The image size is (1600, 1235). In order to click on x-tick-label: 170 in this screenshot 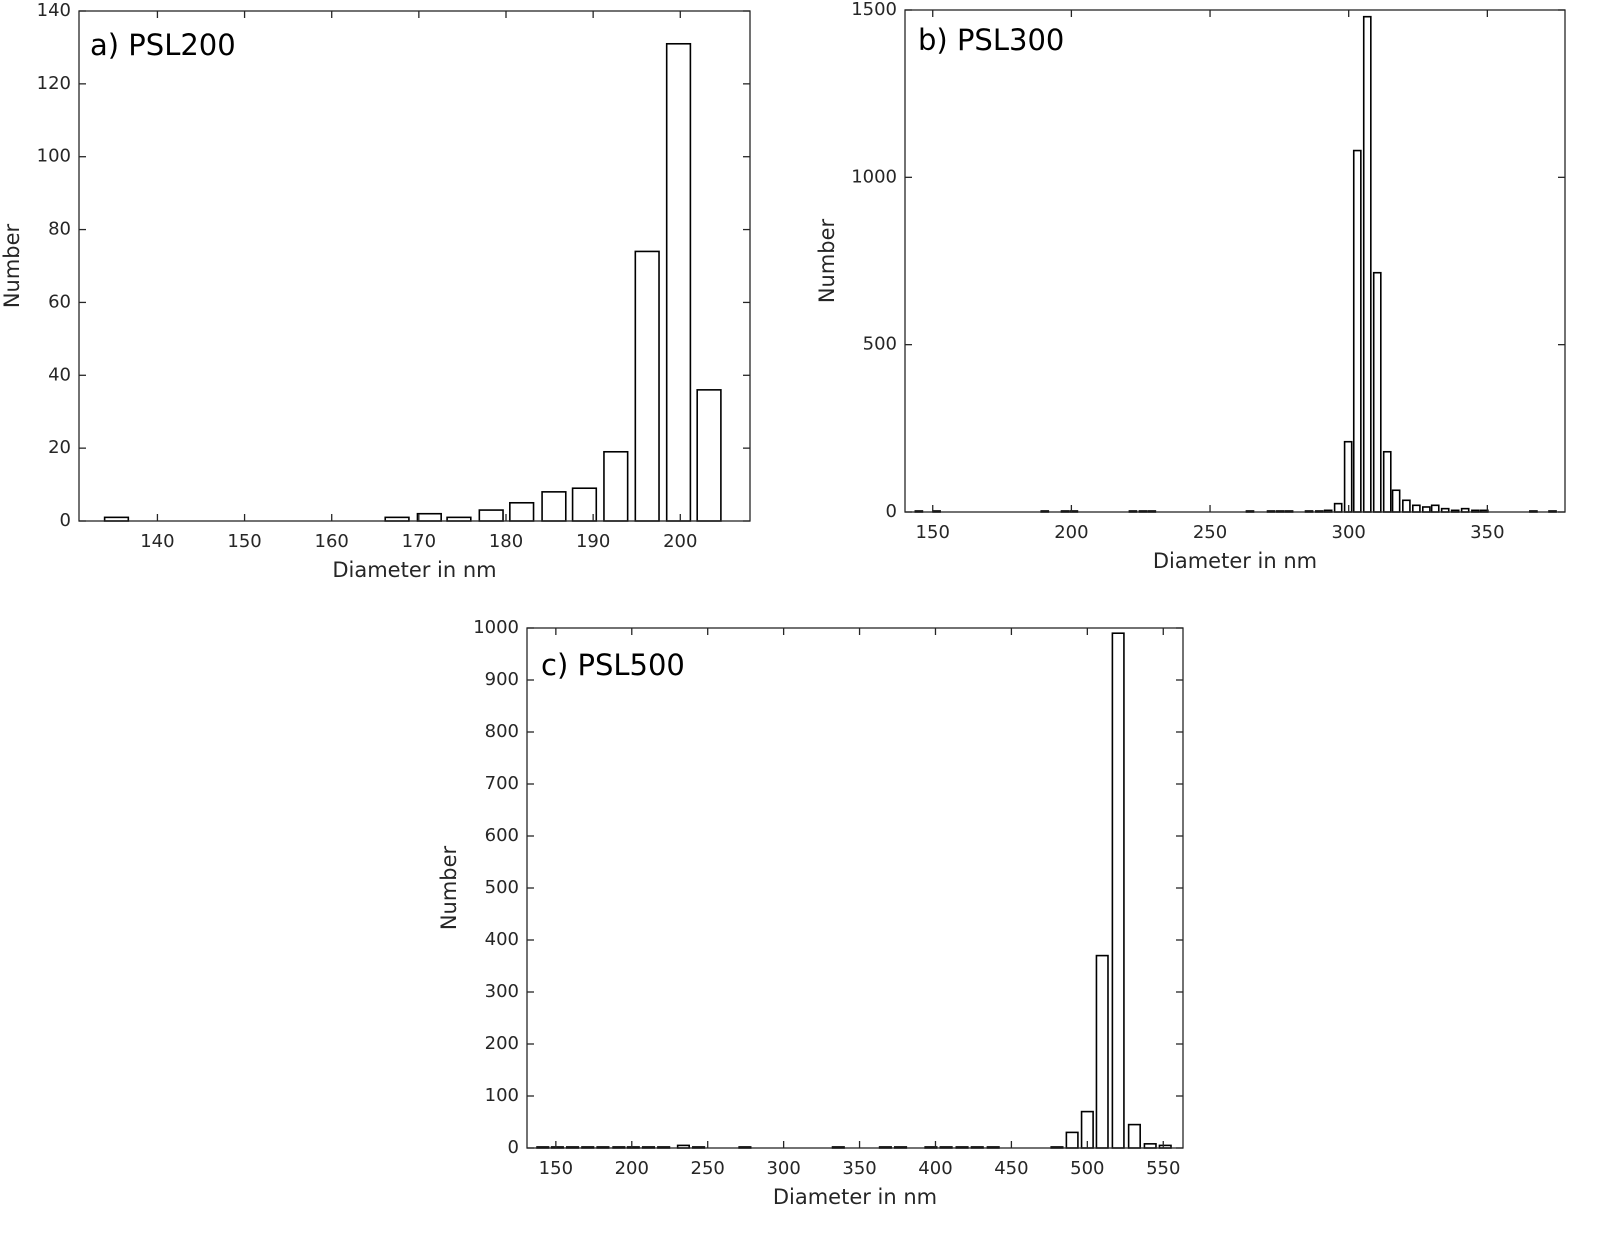, I will do `click(419, 541)`.